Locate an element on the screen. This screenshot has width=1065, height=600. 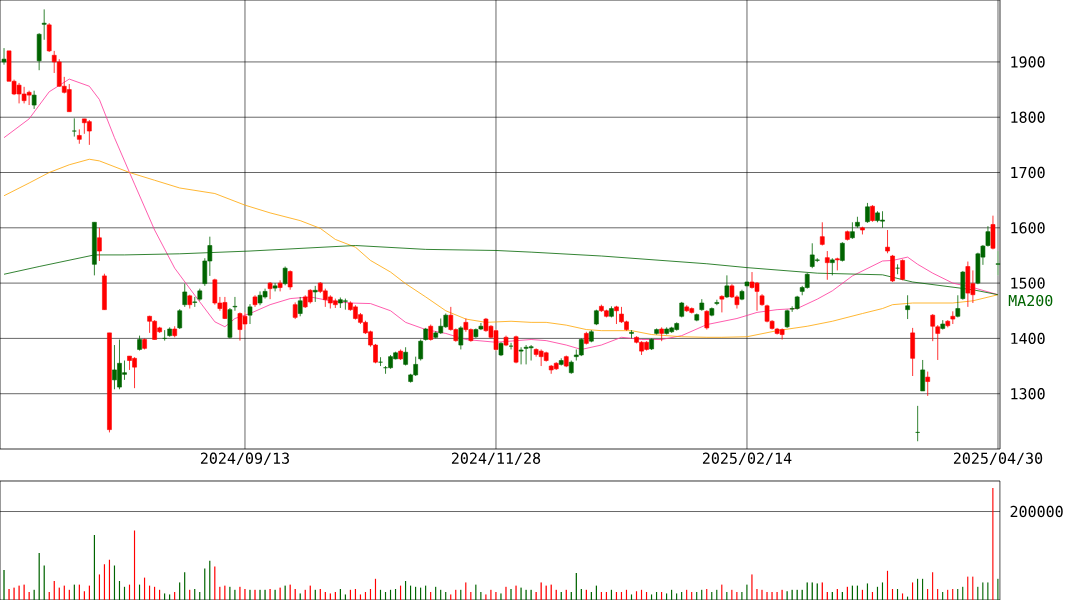
y-tick-label: 1700 is located at coordinates (1028, 172).